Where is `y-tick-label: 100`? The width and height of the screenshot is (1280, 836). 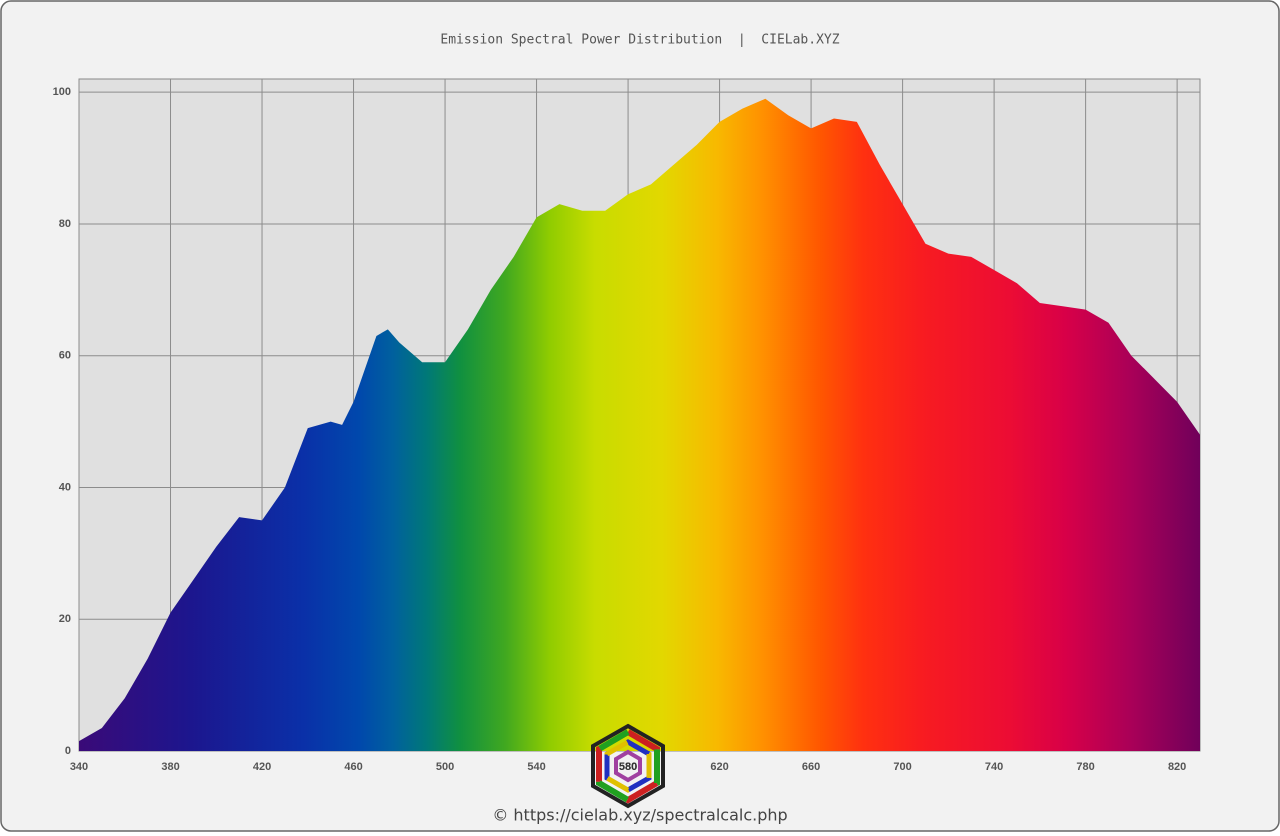
y-tick-label: 100 is located at coordinates (62, 92).